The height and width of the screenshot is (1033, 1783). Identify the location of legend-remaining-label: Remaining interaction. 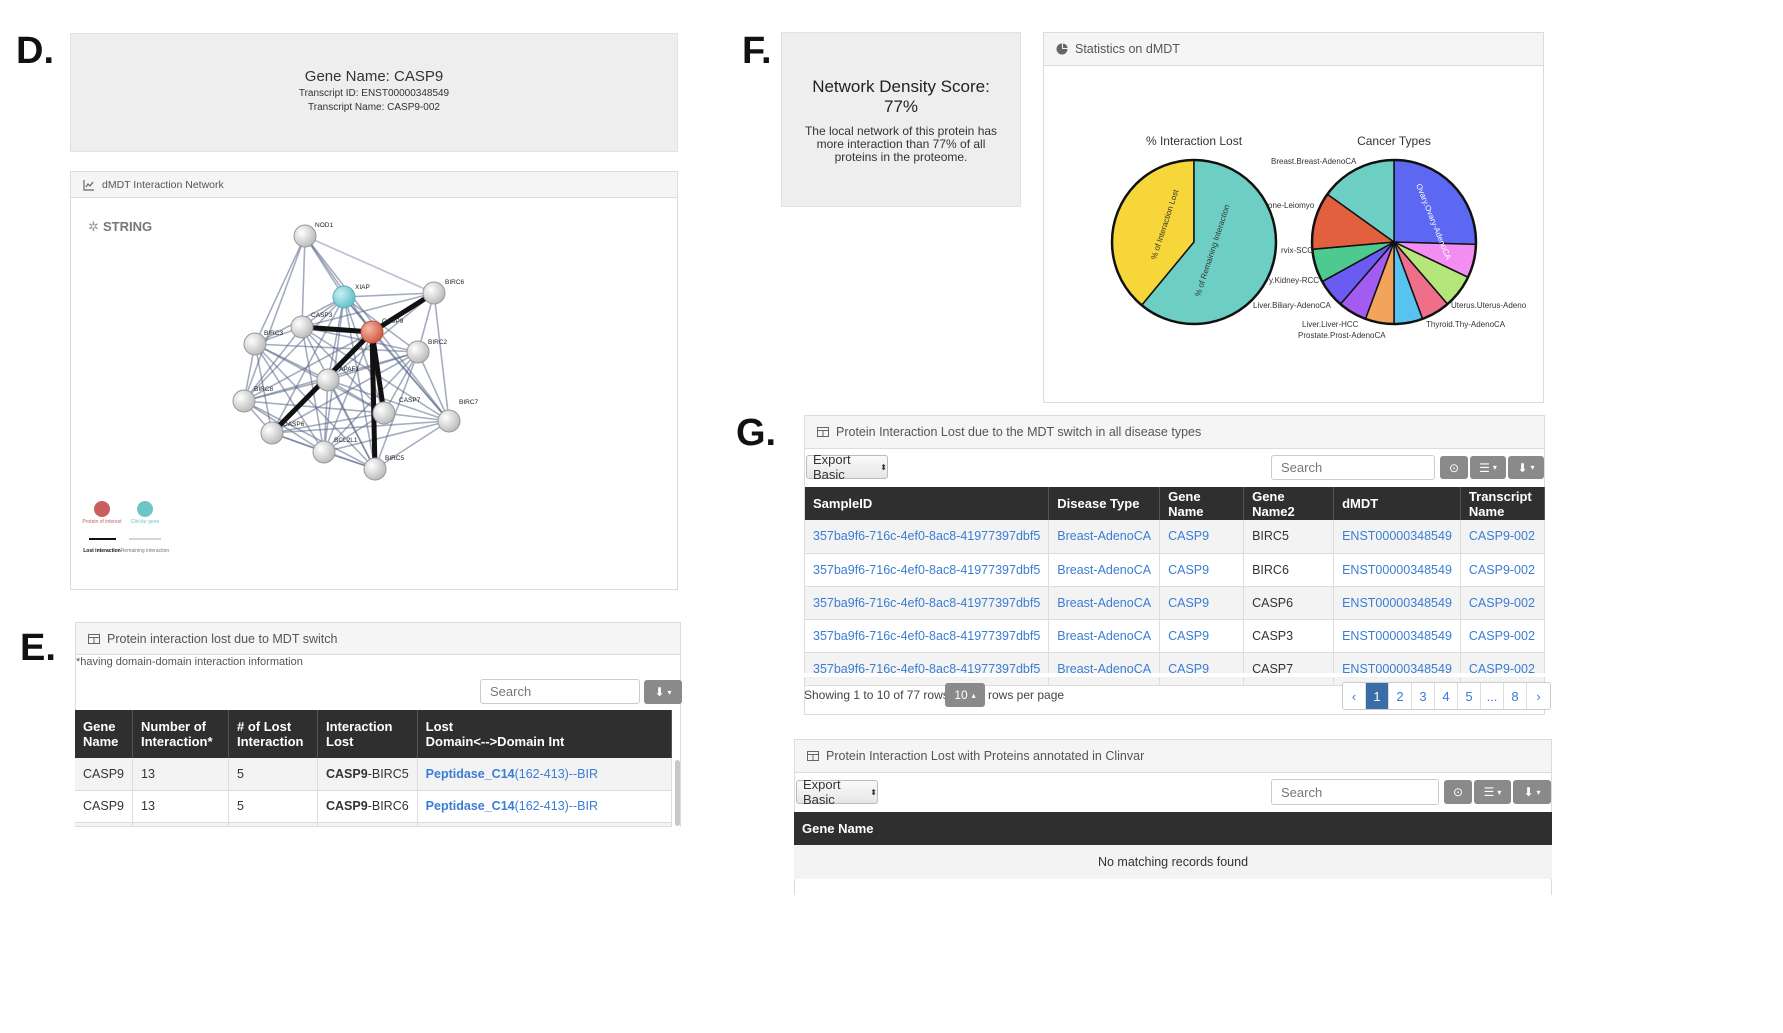
(145, 551).